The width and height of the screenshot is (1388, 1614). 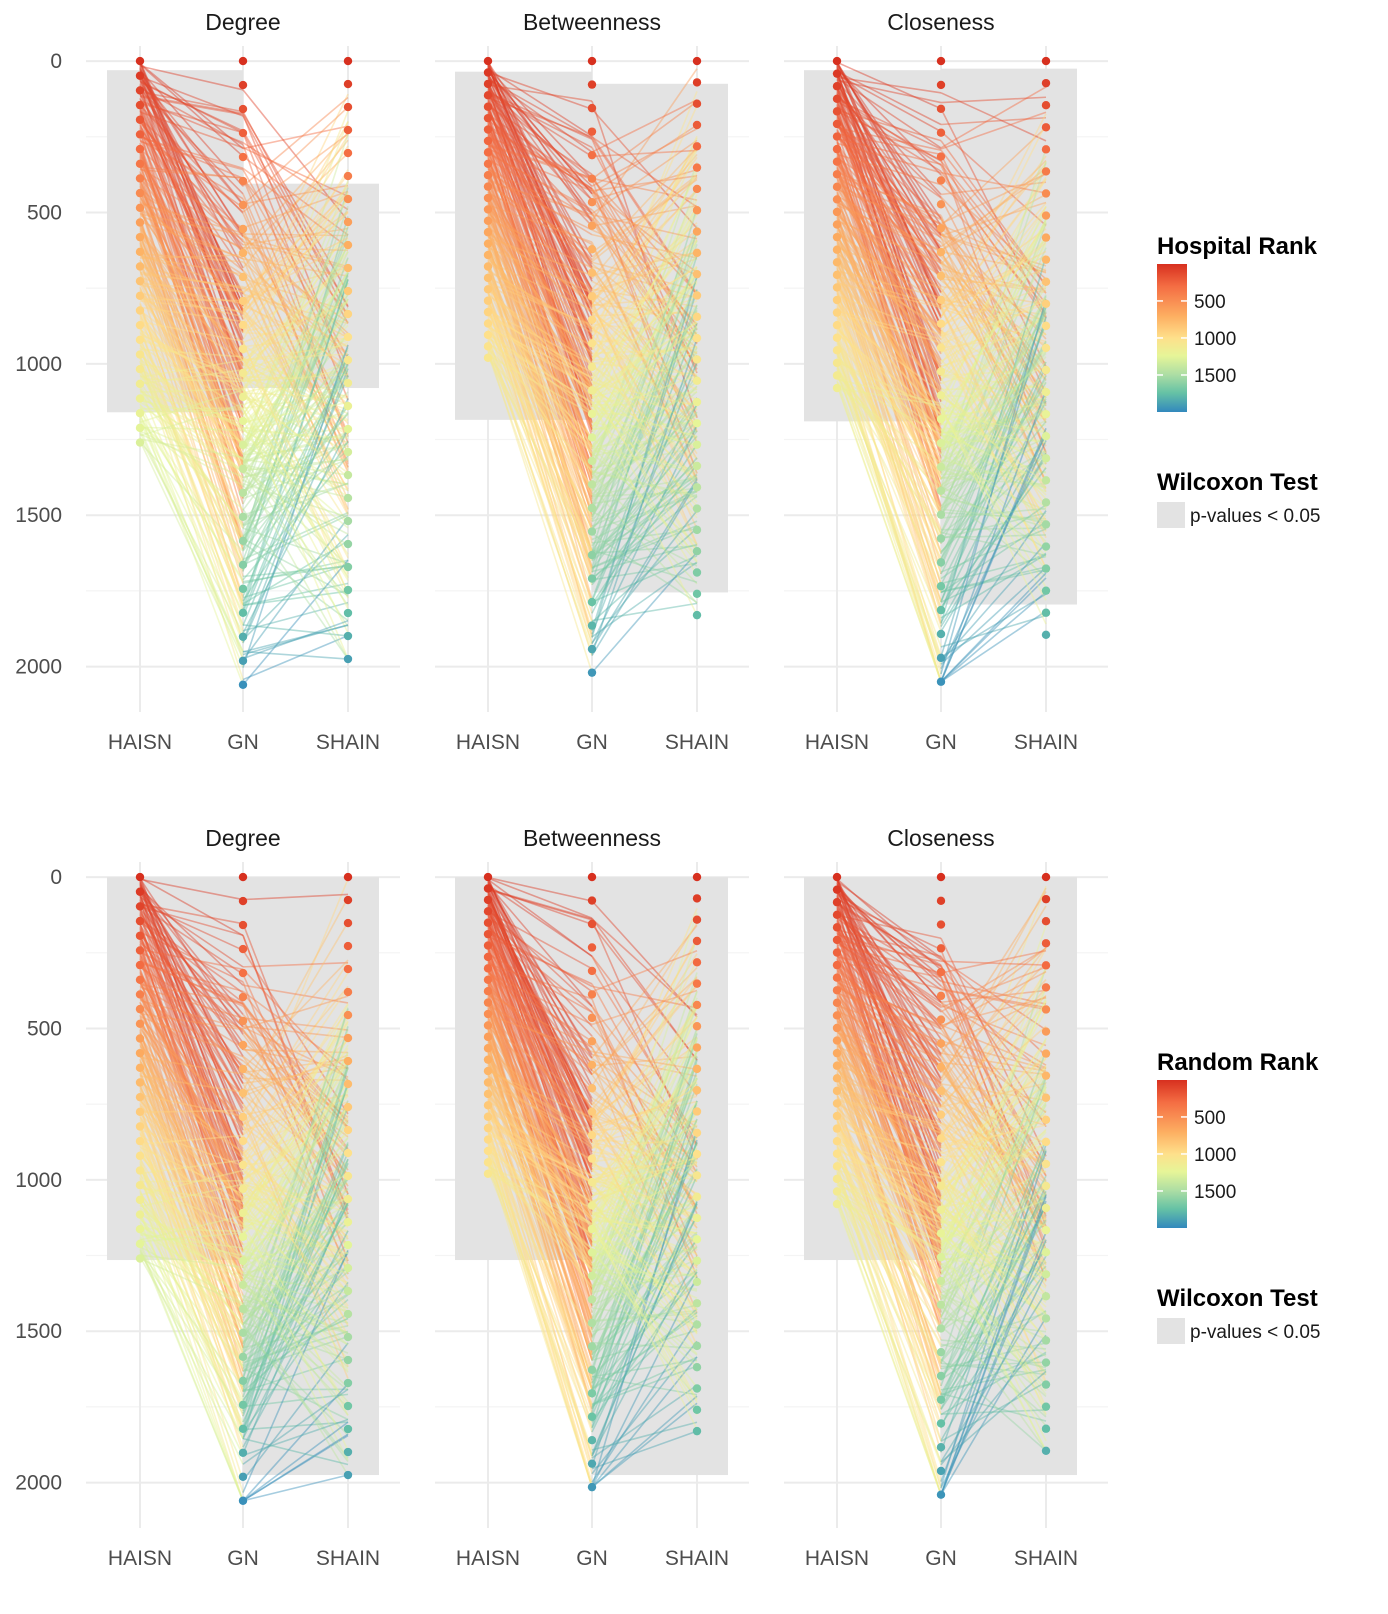 I want to click on color-legend-tick: 1000, so click(x=1215, y=1155).